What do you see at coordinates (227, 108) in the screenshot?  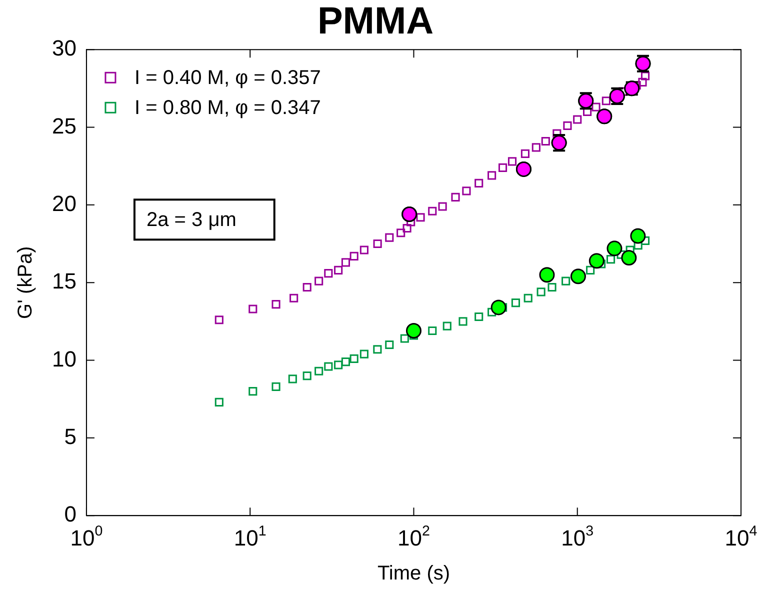 I see `legend-label: I = 0.80 M, φ = 0.347` at bounding box center [227, 108].